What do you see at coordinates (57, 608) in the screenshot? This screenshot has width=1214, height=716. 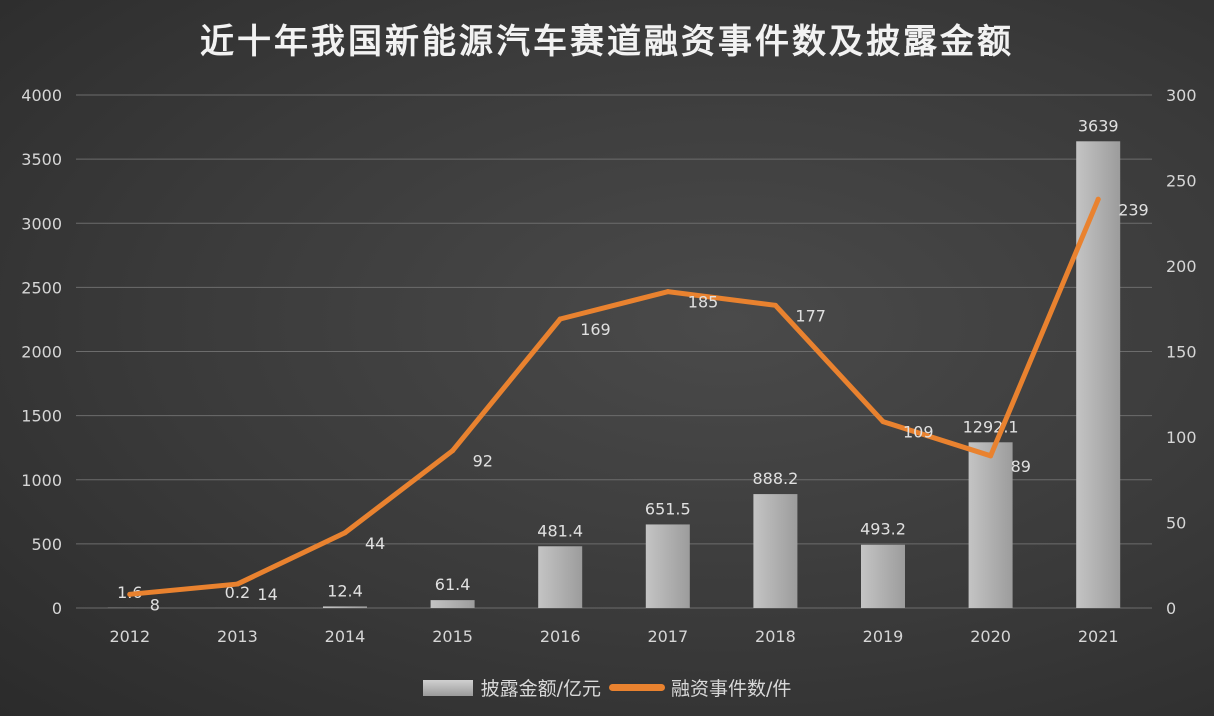 I see `left-tick-label: 0` at bounding box center [57, 608].